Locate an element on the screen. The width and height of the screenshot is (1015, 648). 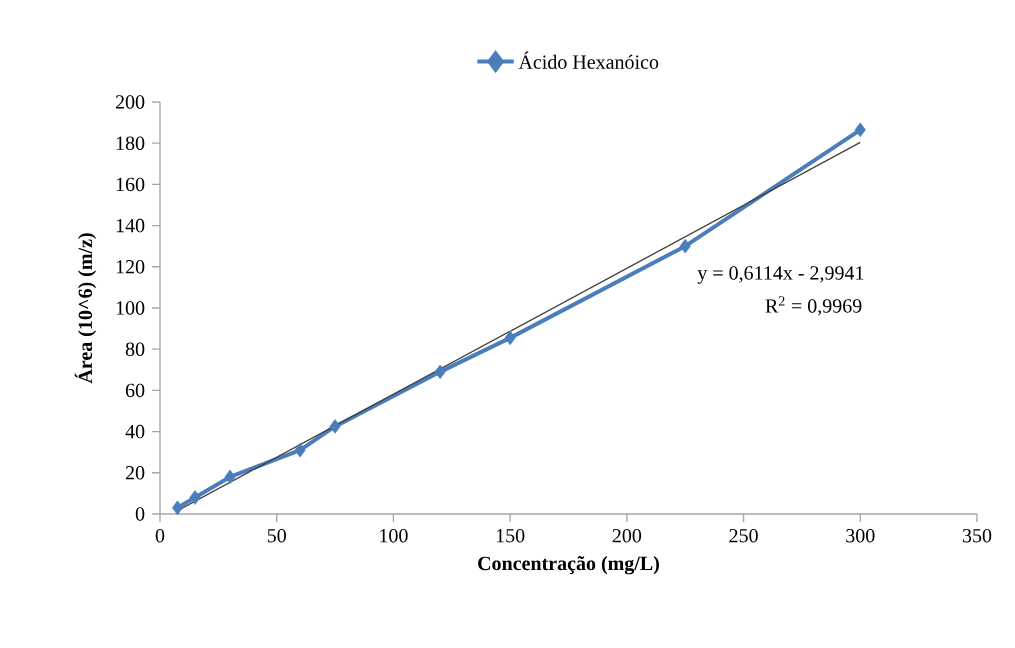
y-tick-label: 100 is located at coordinates (130, 308).